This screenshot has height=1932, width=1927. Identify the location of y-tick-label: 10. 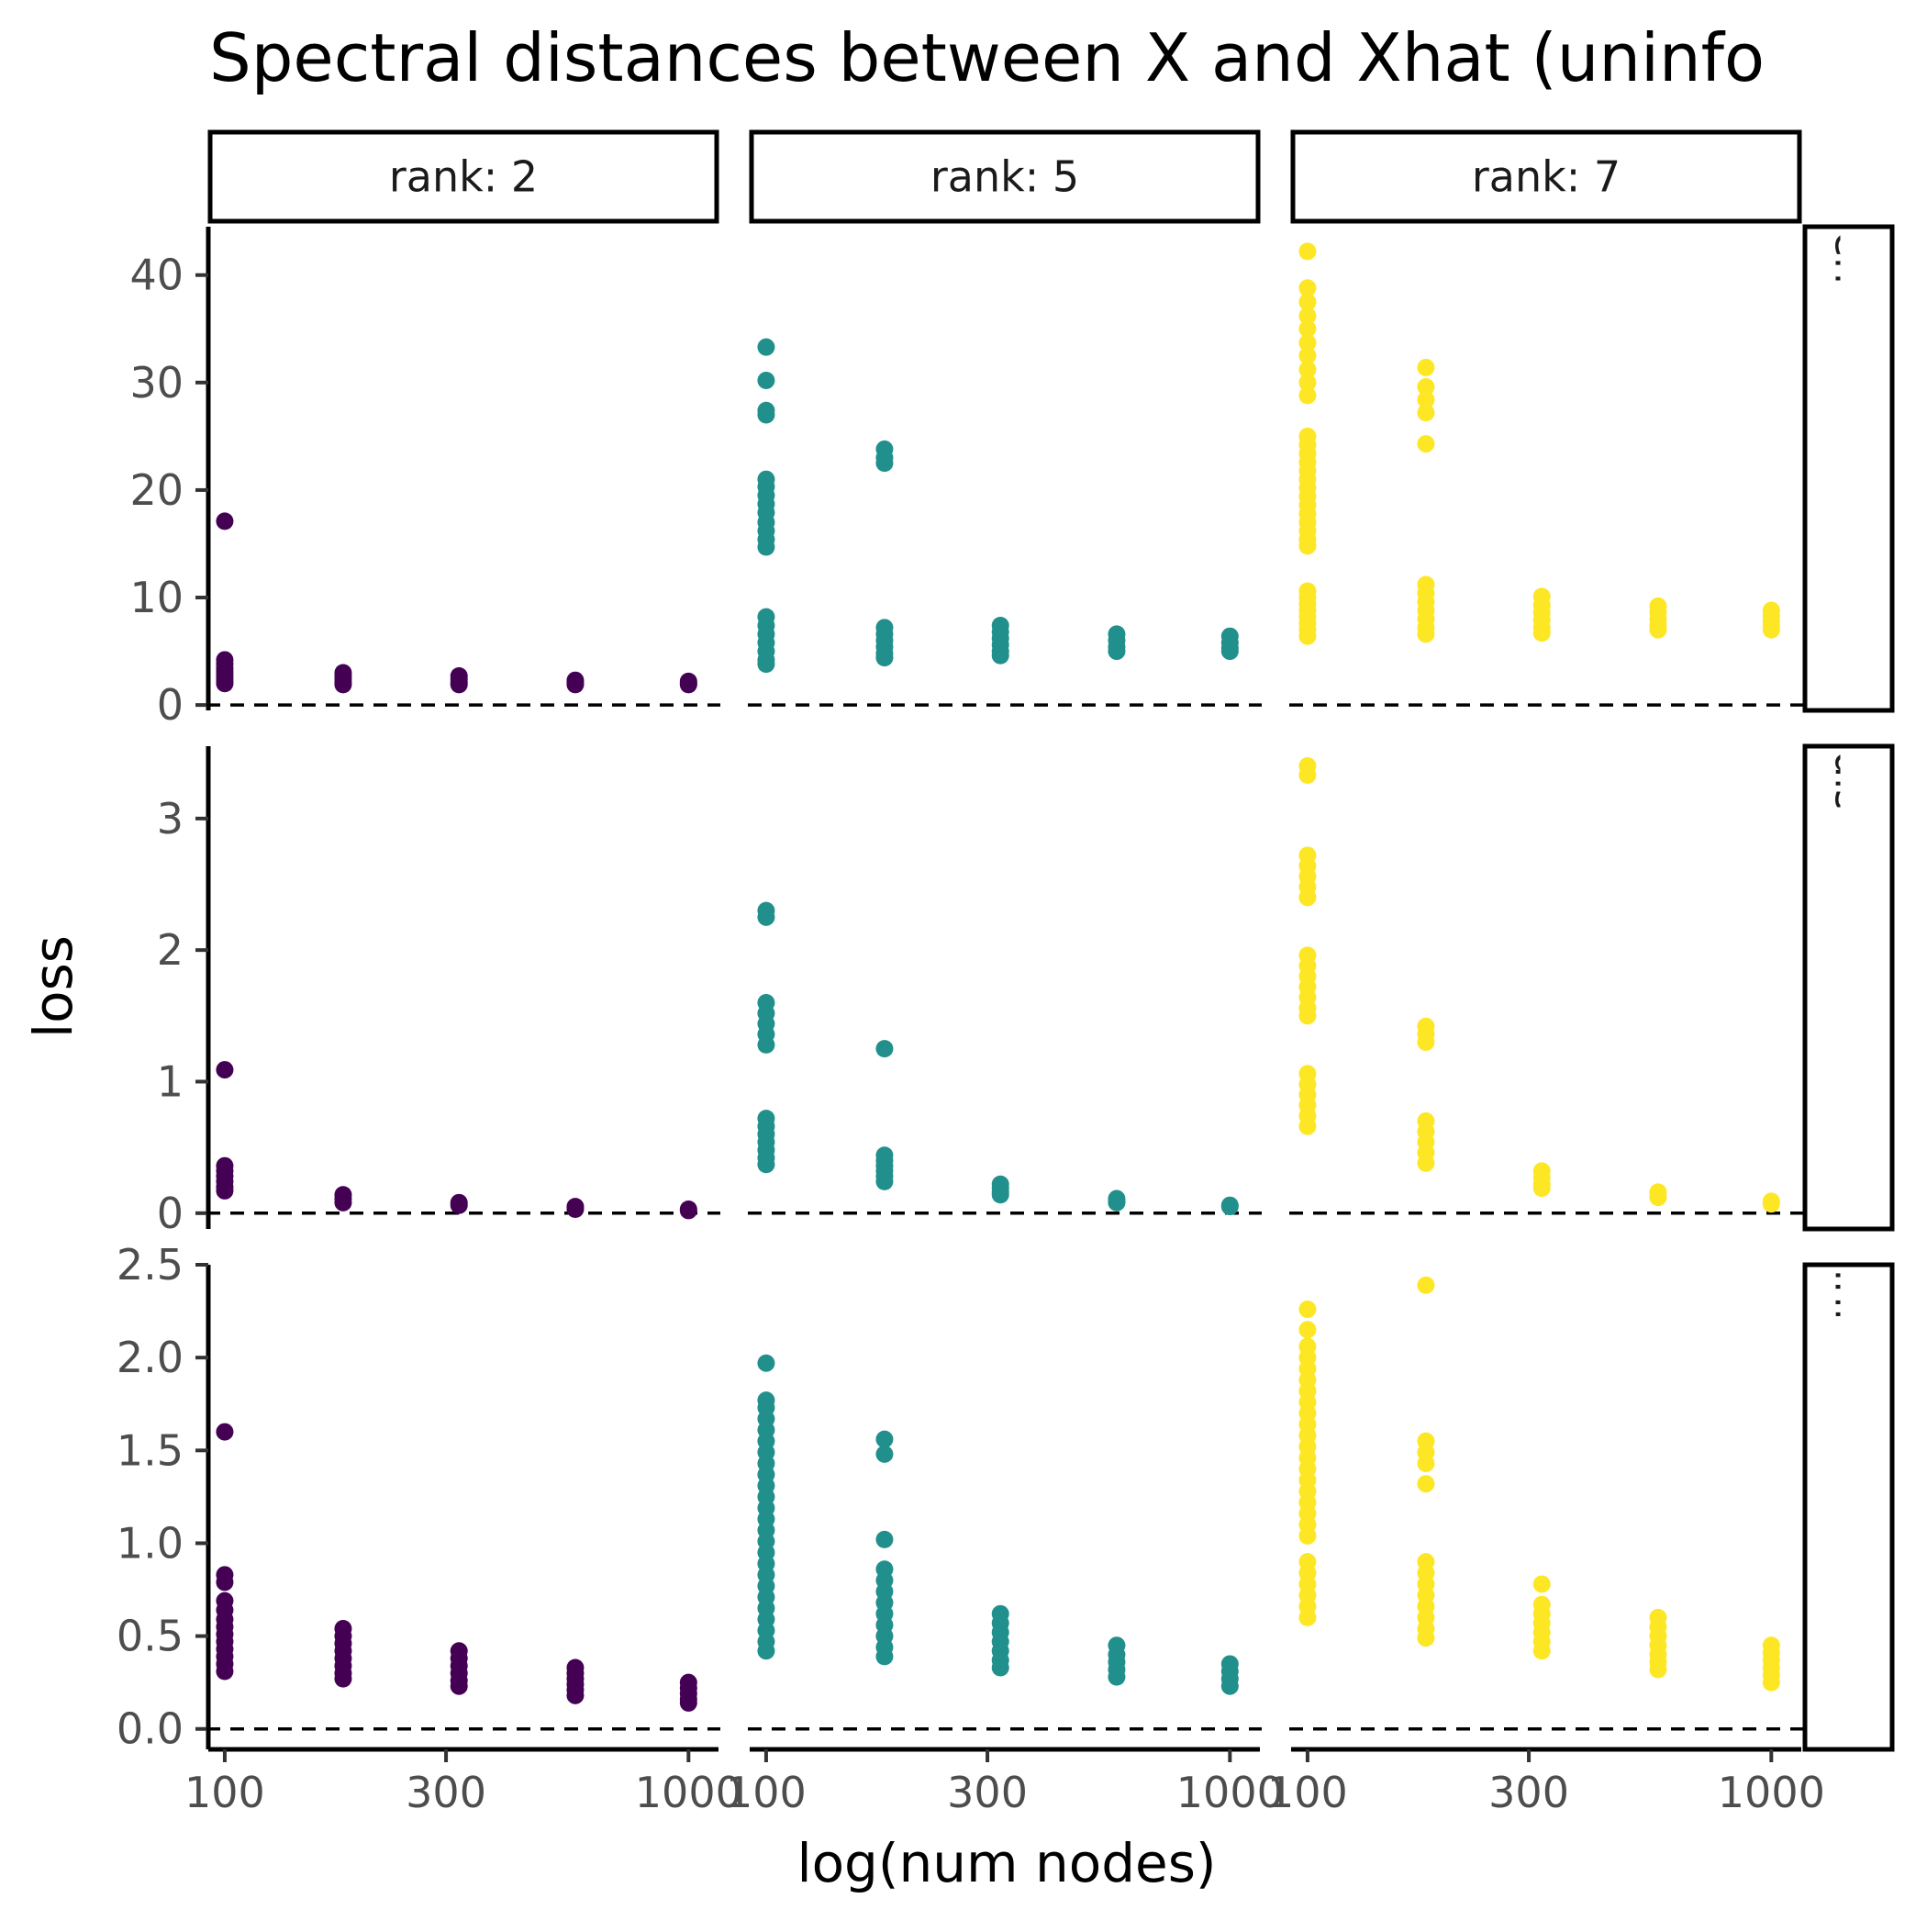
(156, 597).